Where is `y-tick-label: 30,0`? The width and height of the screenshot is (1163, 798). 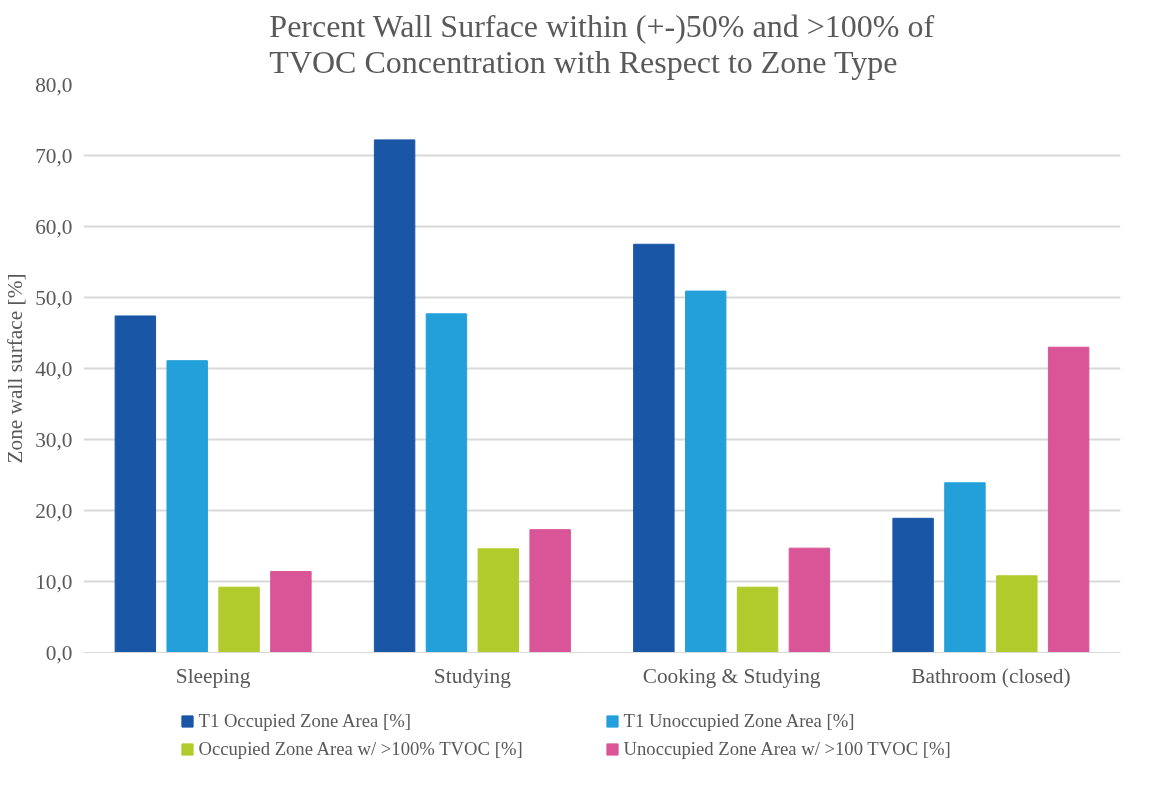
y-tick-label: 30,0 is located at coordinates (54, 439).